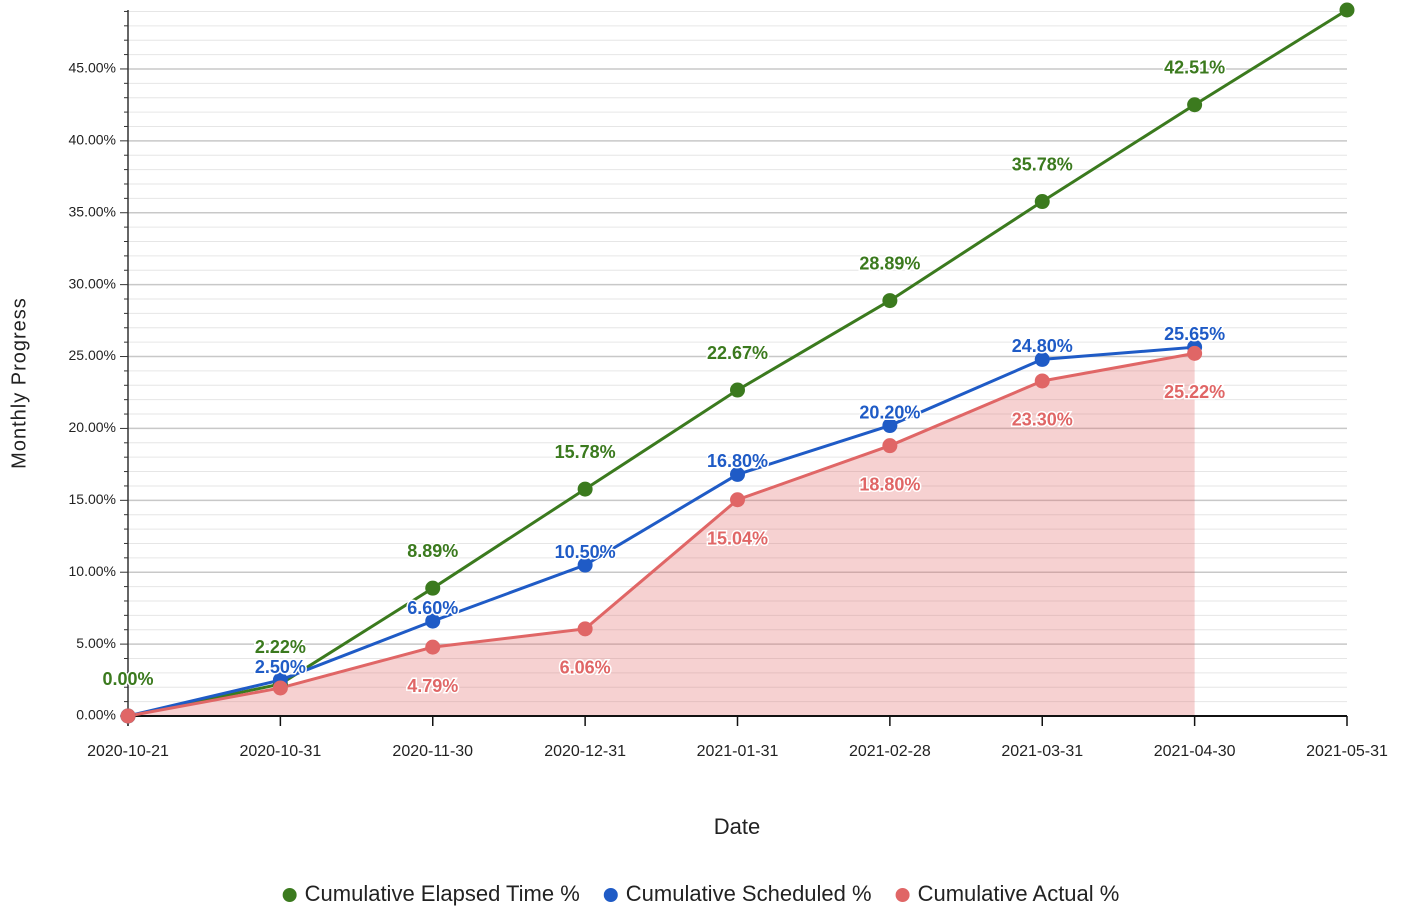 The height and width of the screenshot is (917, 1405). Describe the element at coordinates (585, 452) in the screenshot. I see `data-label: 15.78%` at that location.